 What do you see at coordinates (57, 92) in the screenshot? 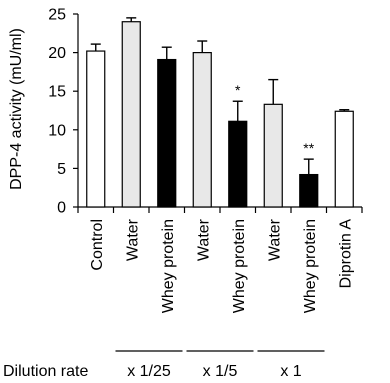
I see `y-tick-label: 15` at bounding box center [57, 92].